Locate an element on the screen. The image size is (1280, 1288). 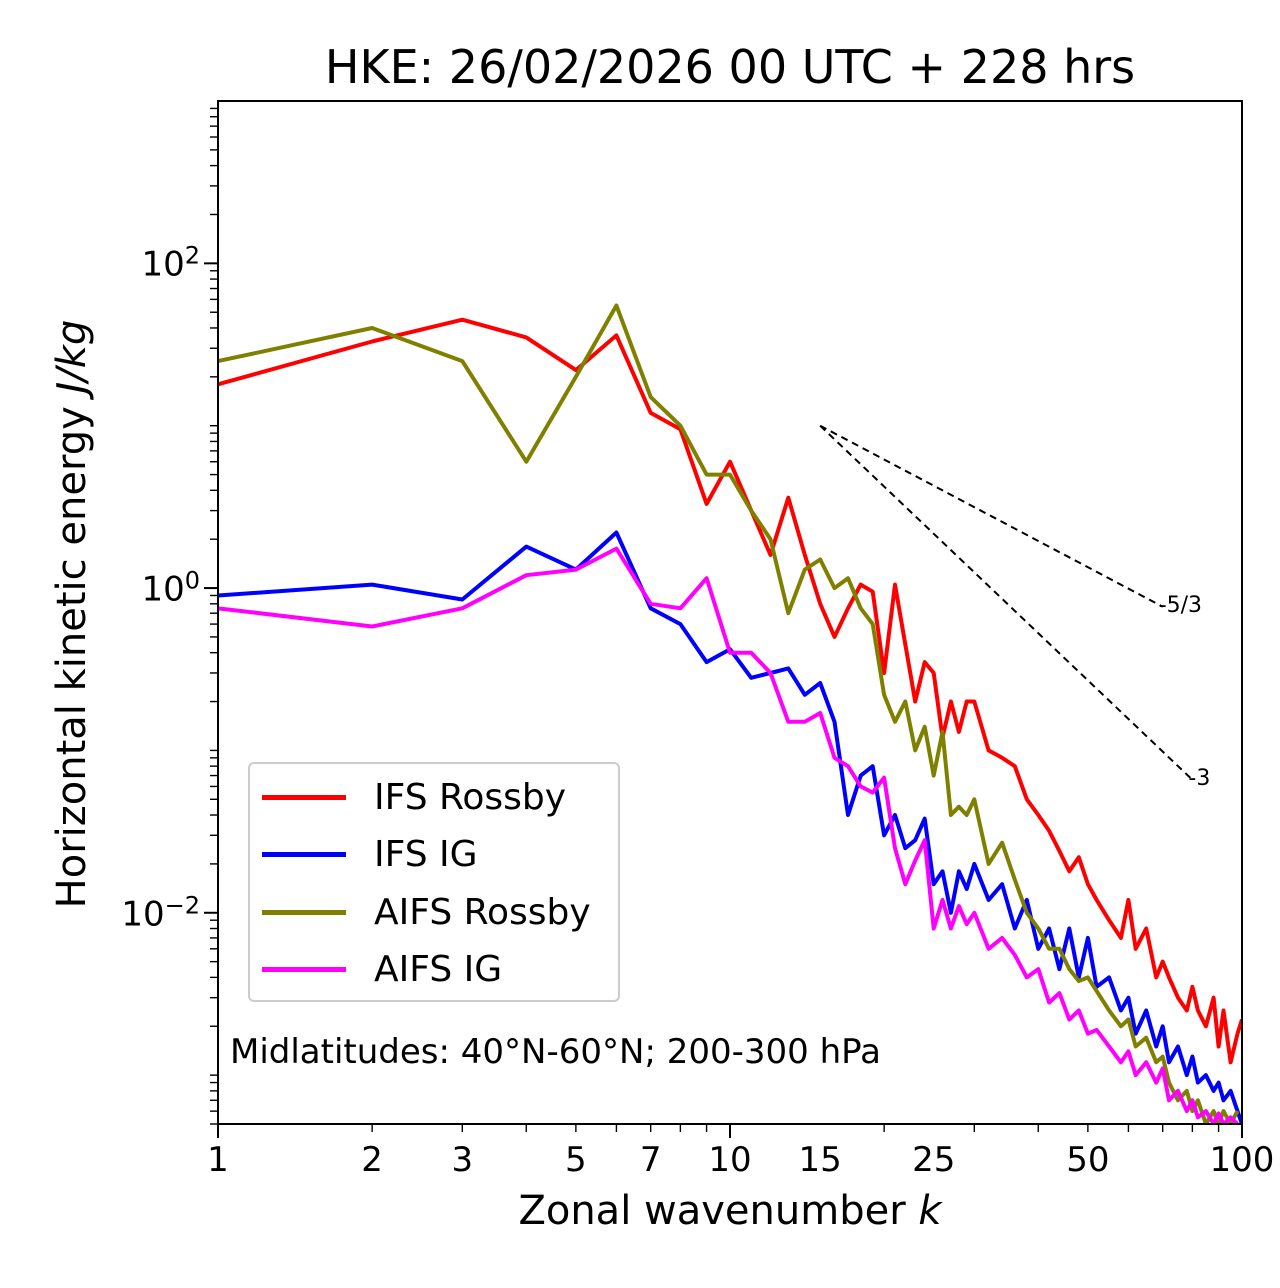
legend-label: AIFS IG is located at coordinates (438, 969).